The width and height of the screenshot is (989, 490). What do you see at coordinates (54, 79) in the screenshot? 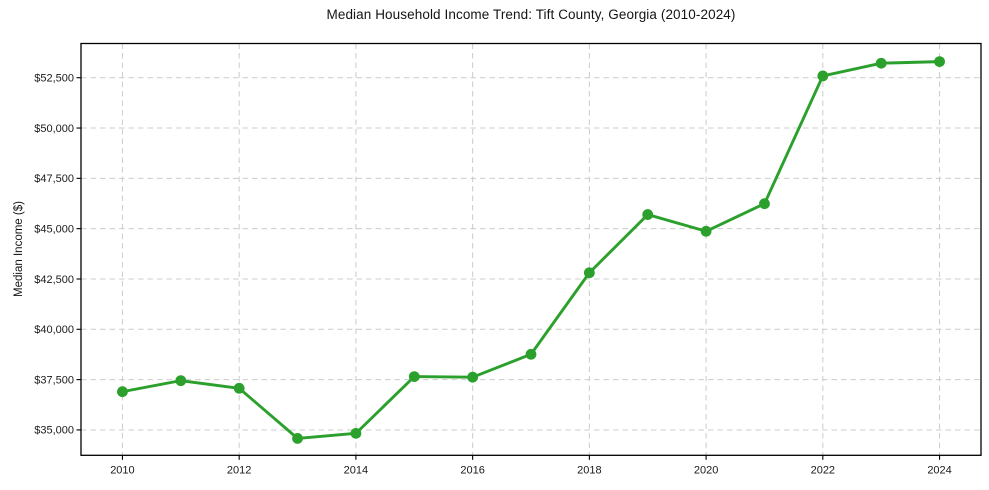
I see `y-tick-label: $52,500` at bounding box center [54, 79].